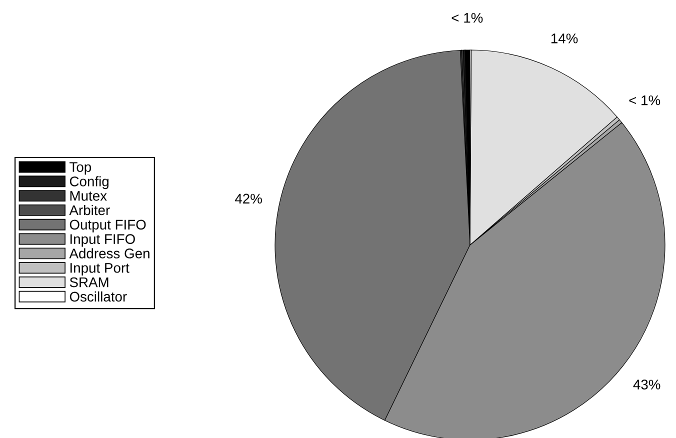  What do you see at coordinates (81, 168) in the screenshot?
I see `legend-label: Top` at bounding box center [81, 168].